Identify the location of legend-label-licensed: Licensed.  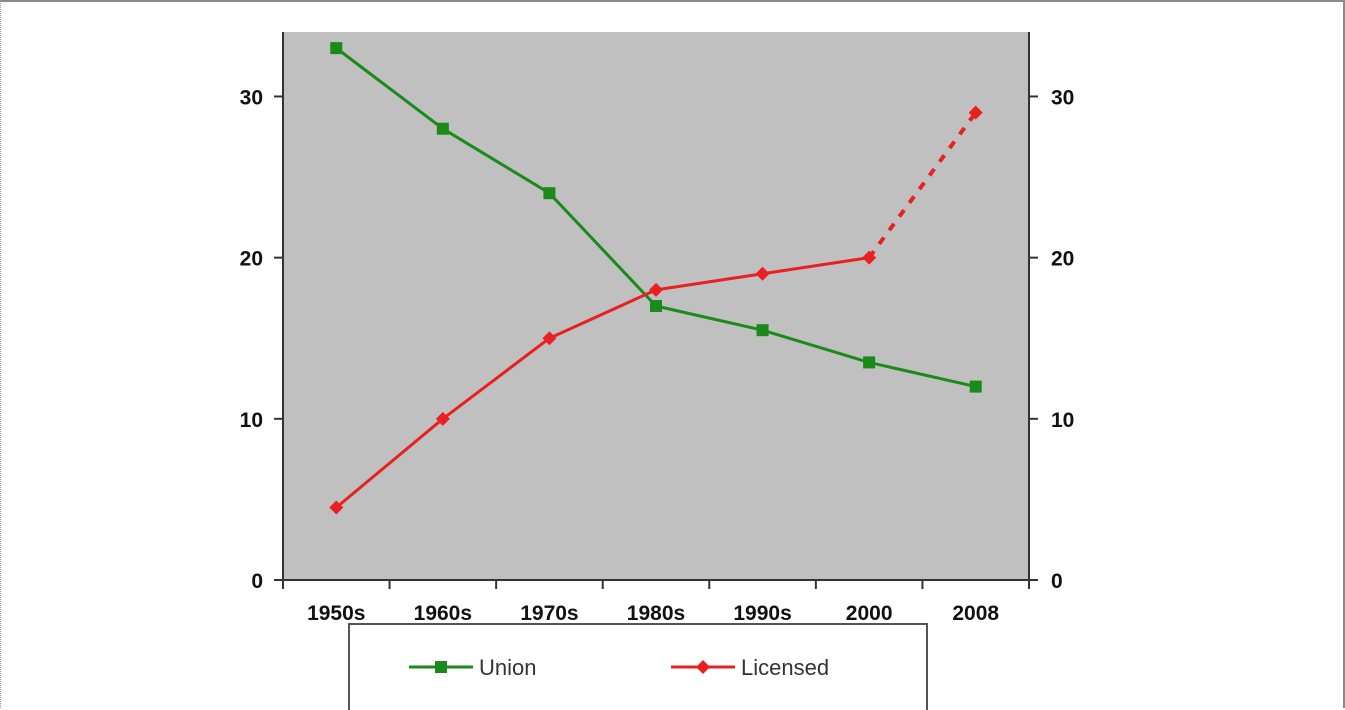
(785, 667).